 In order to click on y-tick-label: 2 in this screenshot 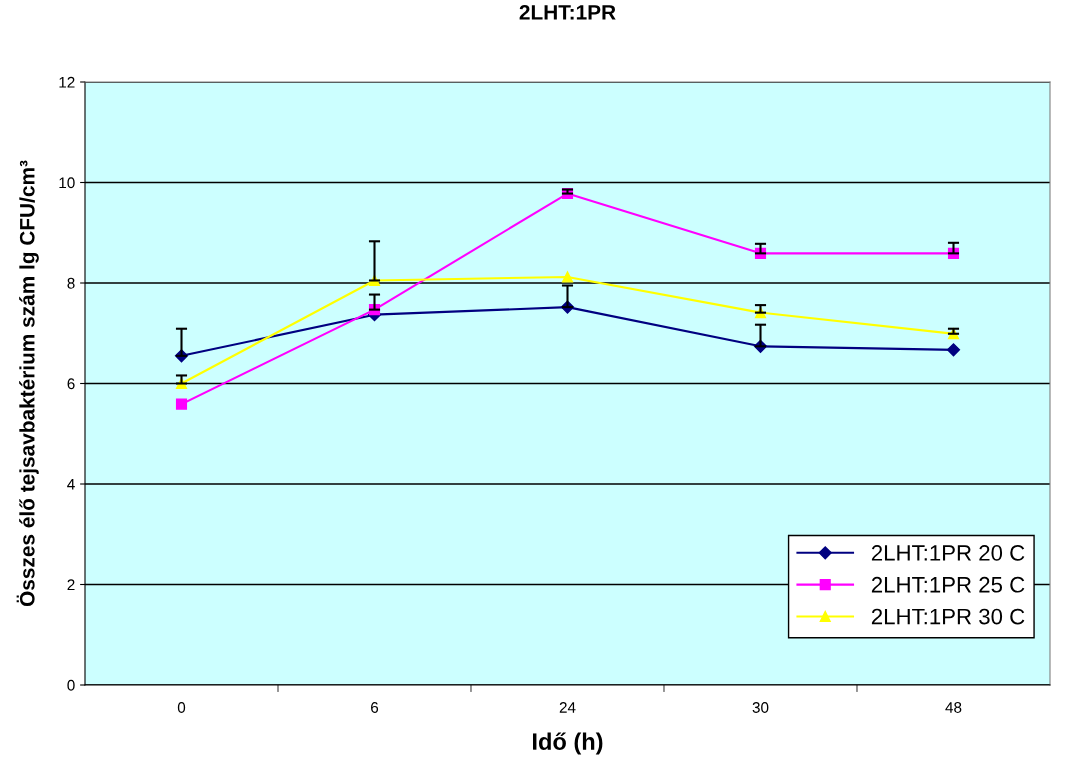, I will do `click(71, 585)`.